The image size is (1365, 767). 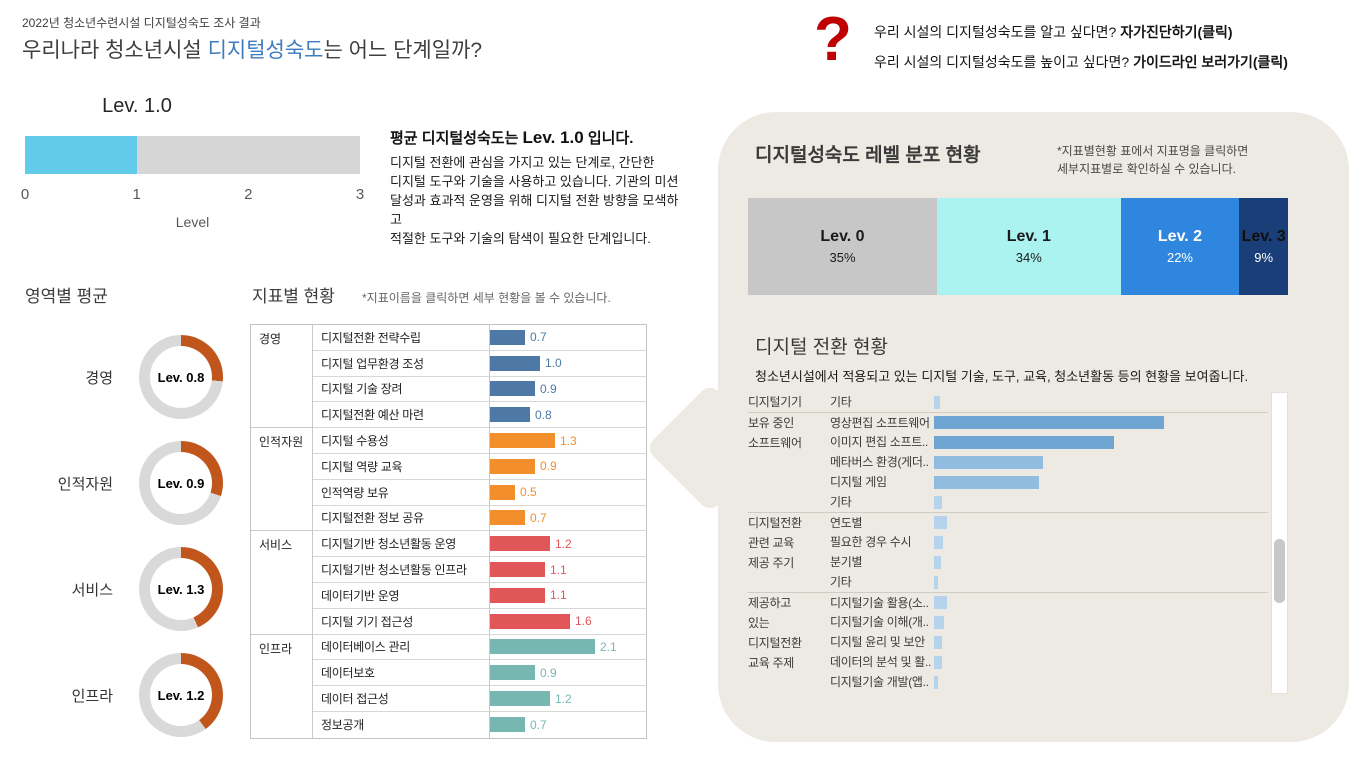 I want to click on transition-item-label: 영상편집 소프트웨어, so click(x=882, y=422).